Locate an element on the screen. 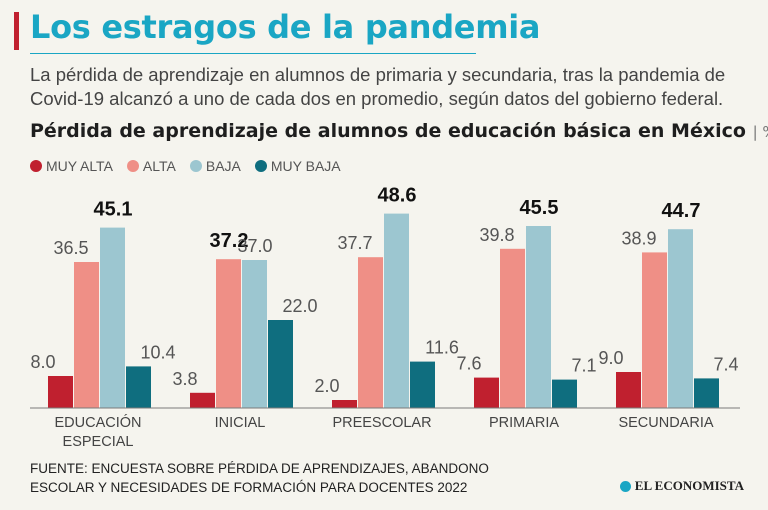 The width and height of the screenshot is (768, 510). logo-mark-icon is located at coordinates (625, 486).